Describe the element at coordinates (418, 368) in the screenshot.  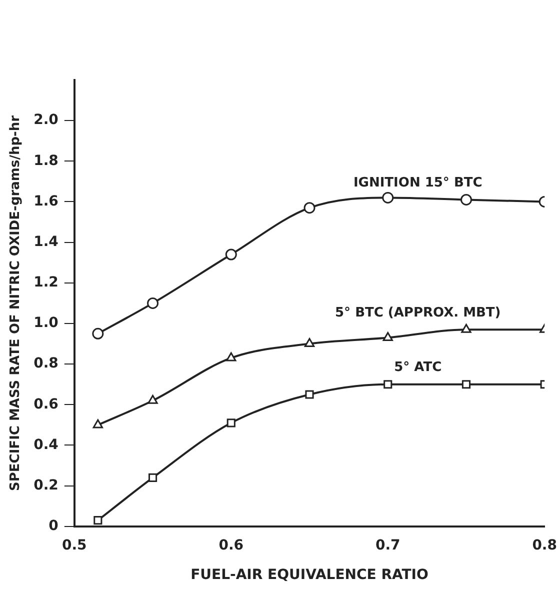
I see `series-label: 5° ATC` at that location.